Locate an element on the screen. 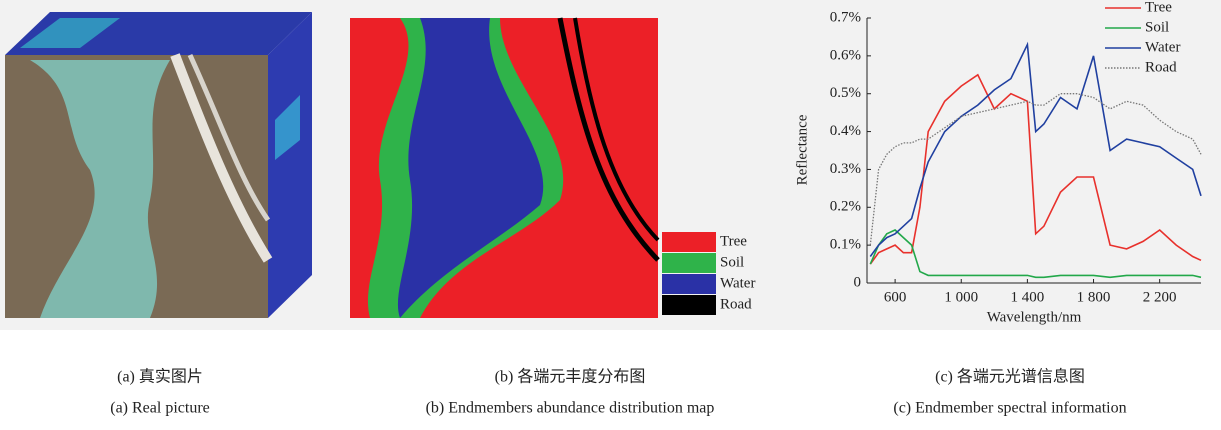 This screenshot has height=430, width=1221. x-tick-label: 1 800 is located at coordinates (1094, 297).